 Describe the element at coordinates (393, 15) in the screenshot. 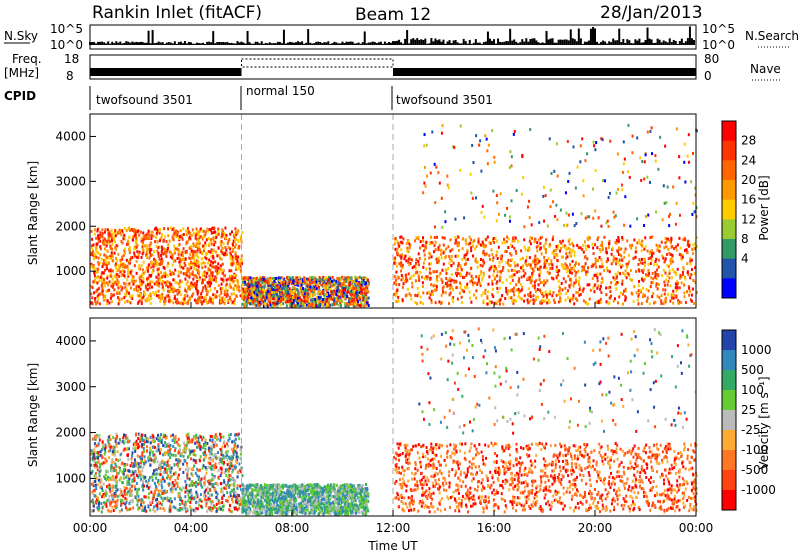

I see `beam-label: Beam 12` at that location.